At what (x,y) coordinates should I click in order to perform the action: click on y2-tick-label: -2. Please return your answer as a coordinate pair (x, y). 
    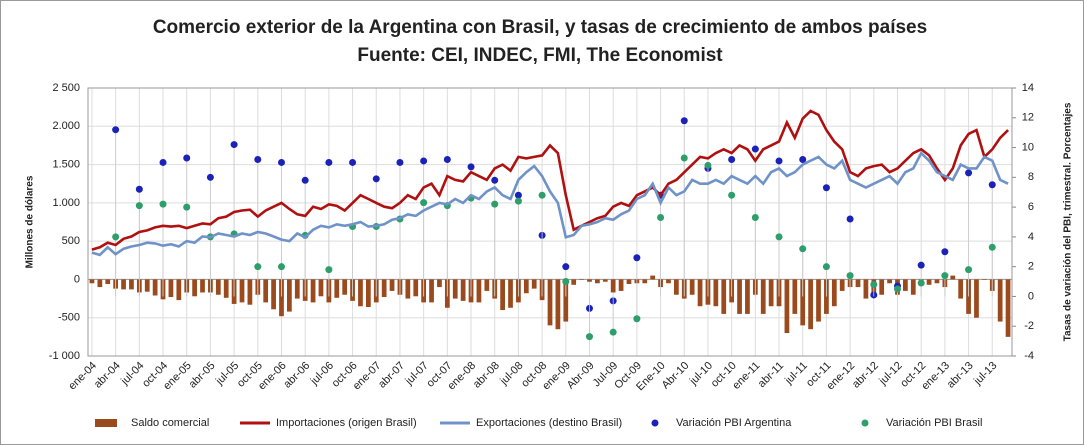
    Looking at the image, I should click on (1029, 326).